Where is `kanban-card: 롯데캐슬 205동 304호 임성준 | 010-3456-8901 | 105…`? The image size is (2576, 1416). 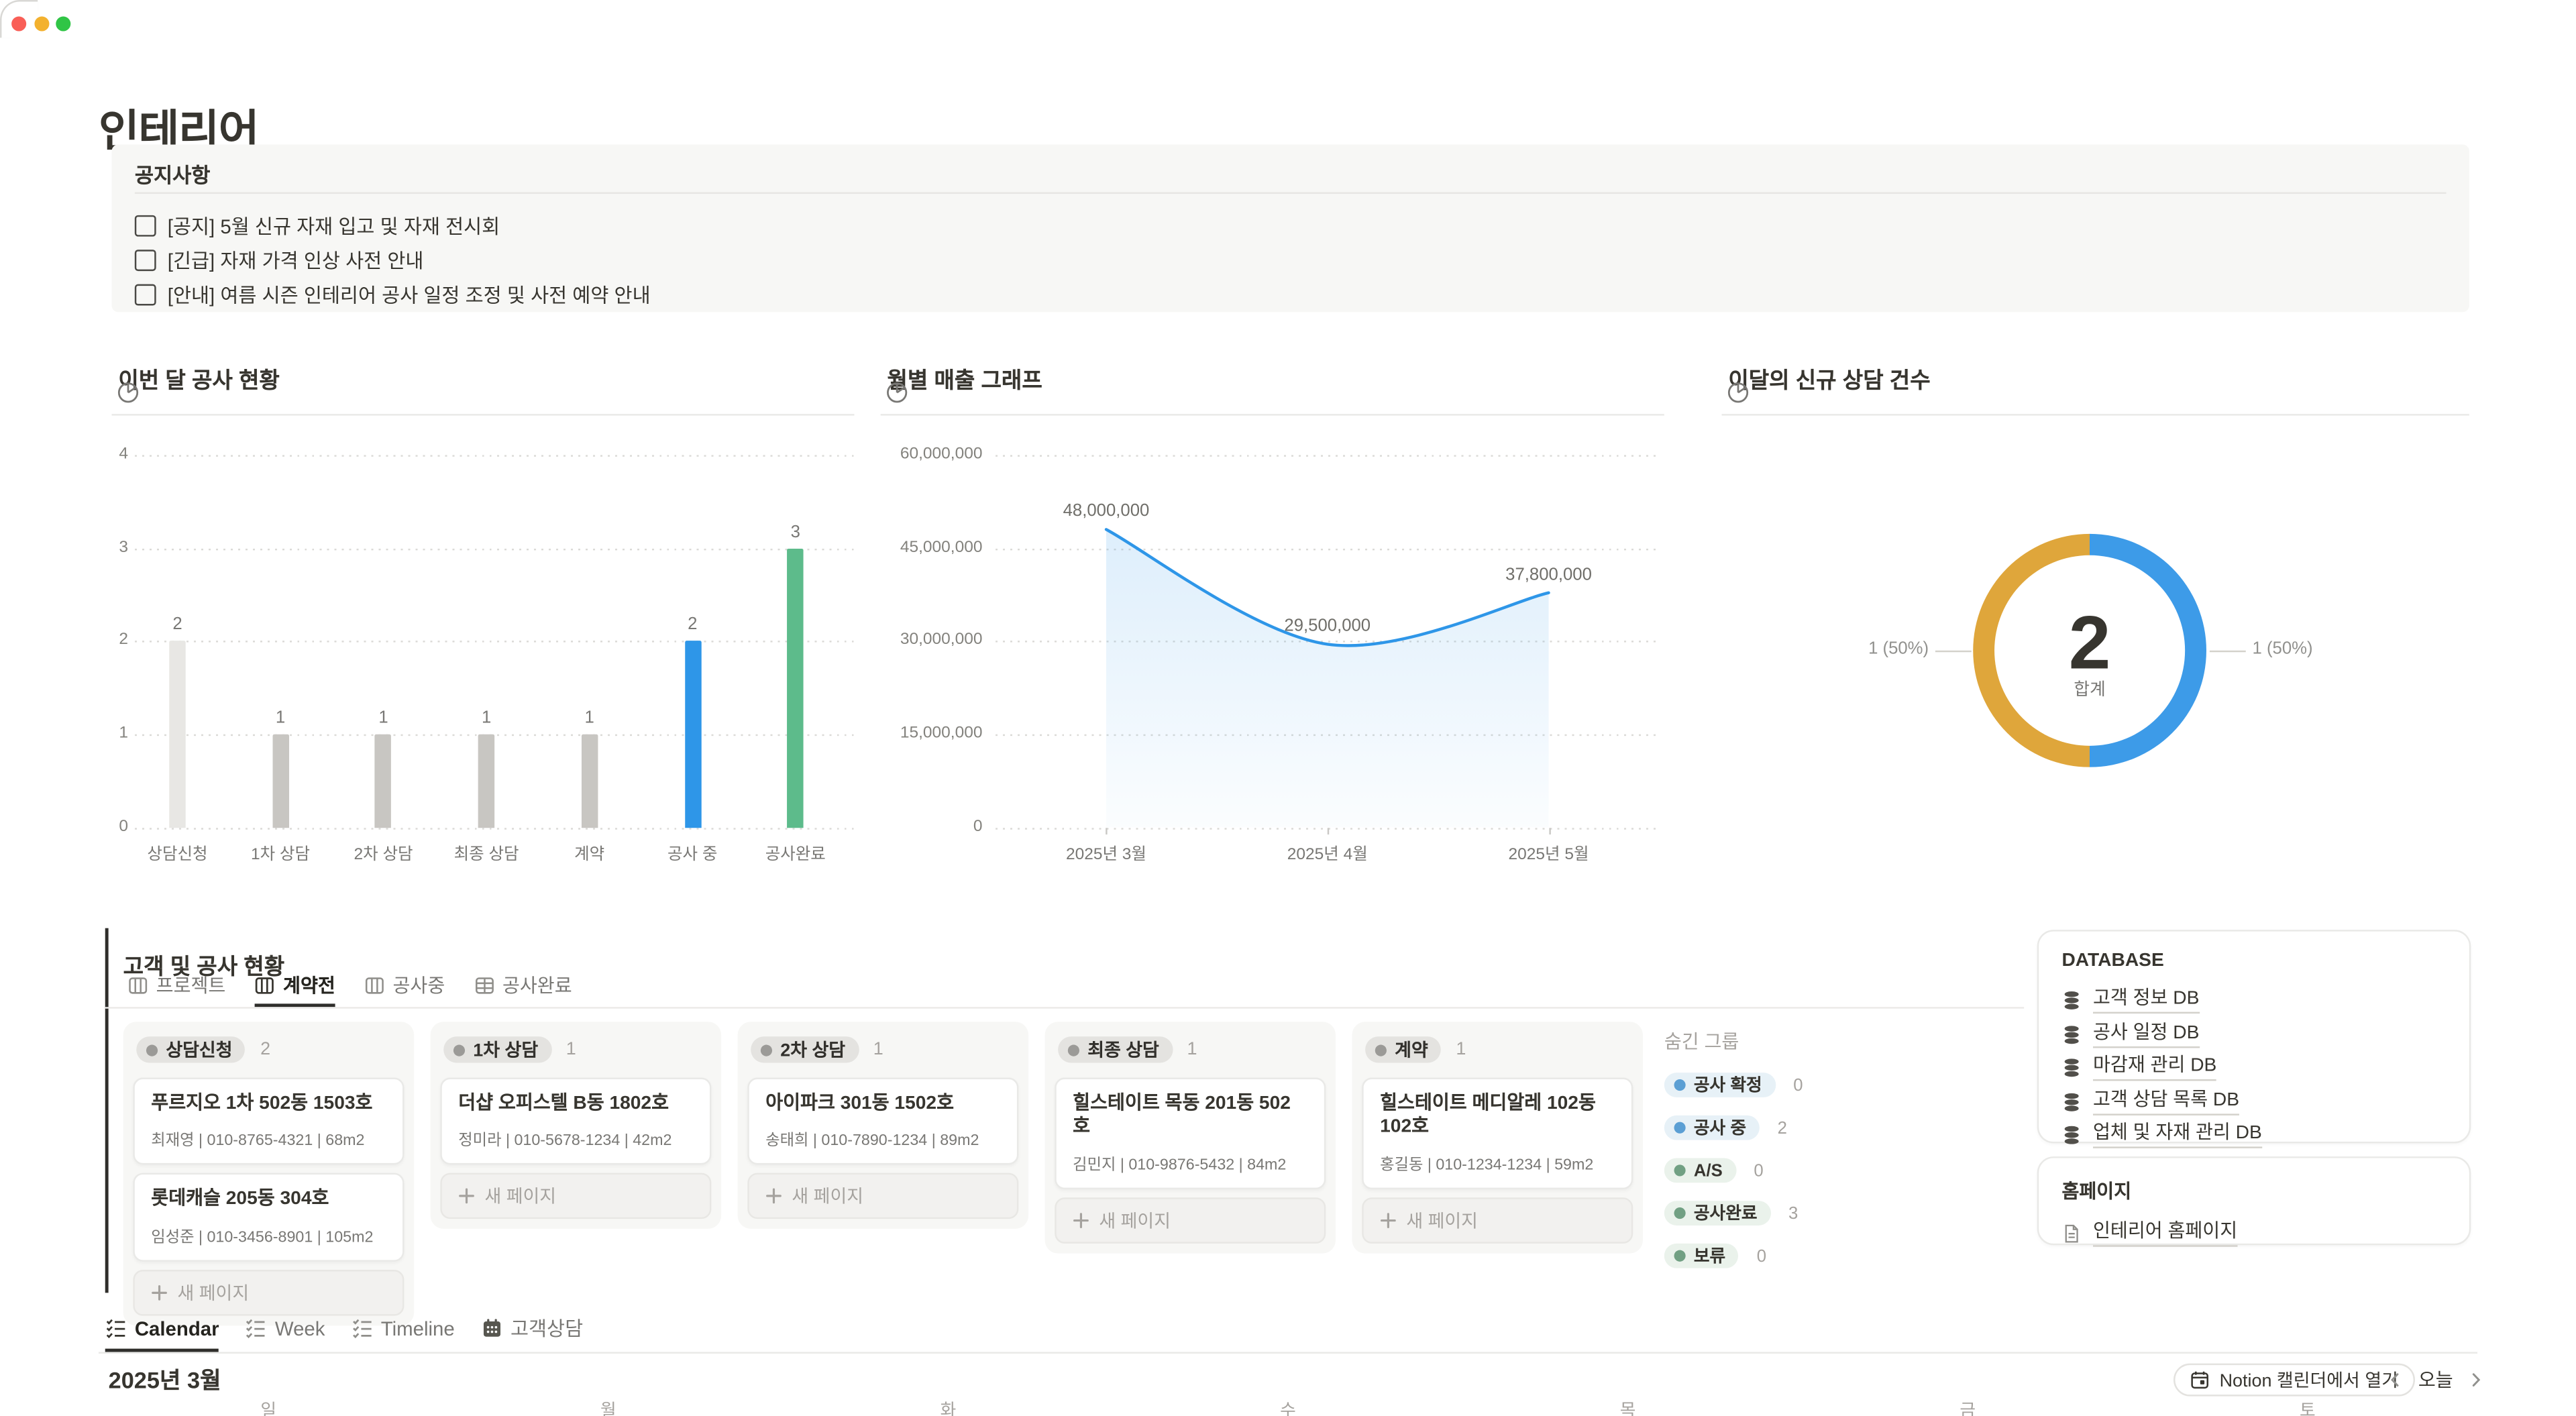 kanban-card: 롯데캐슬 205동 304호 임성준 | 010-3456-8901 | 105… is located at coordinates (269, 1217).